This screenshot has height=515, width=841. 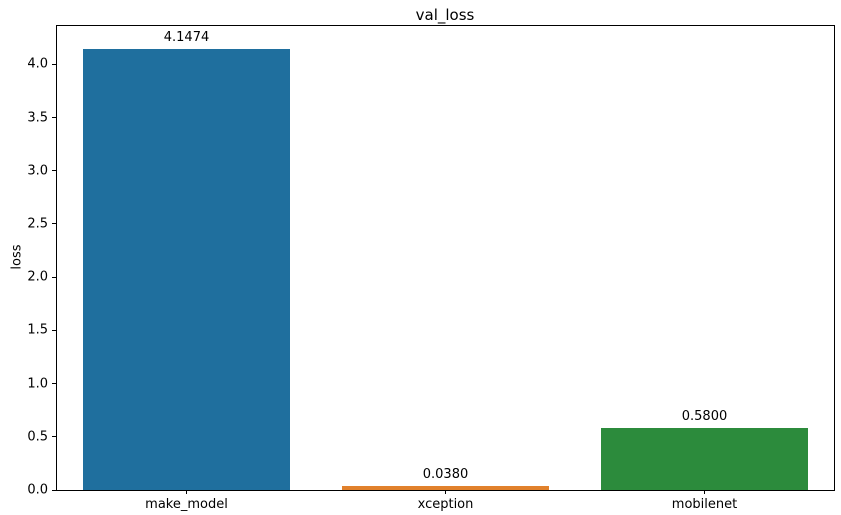 What do you see at coordinates (704, 417) in the screenshot?
I see `bar-value-label-mobilenet: 0.5800` at bounding box center [704, 417].